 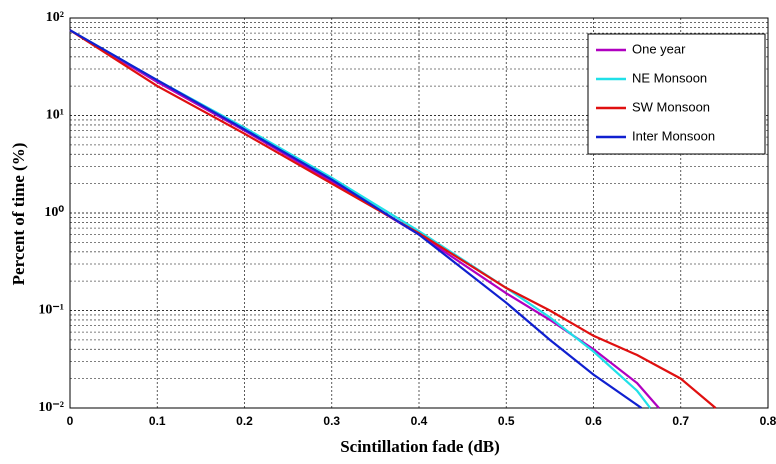 What do you see at coordinates (55, 17) in the screenshot?
I see `y-tick-label: 10²` at bounding box center [55, 17].